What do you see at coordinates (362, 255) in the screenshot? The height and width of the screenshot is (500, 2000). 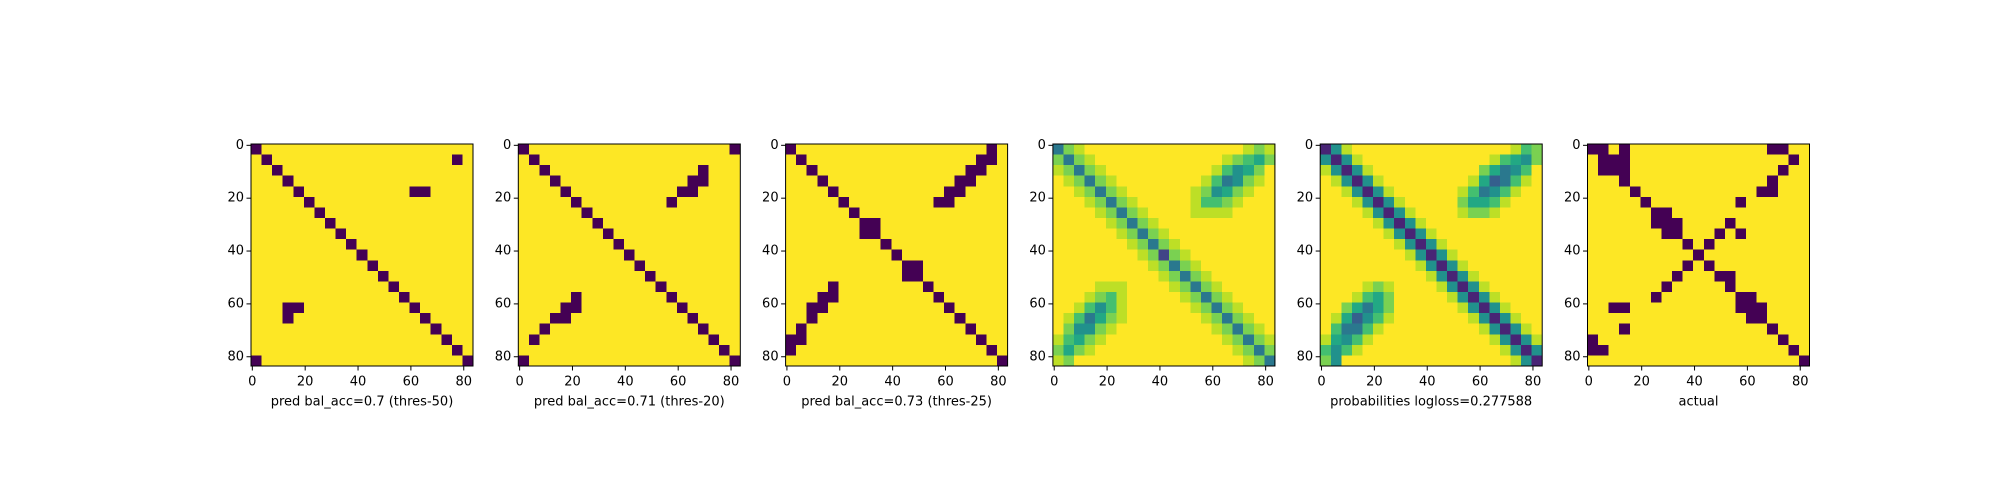 I see `axes-frame` at bounding box center [362, 255].